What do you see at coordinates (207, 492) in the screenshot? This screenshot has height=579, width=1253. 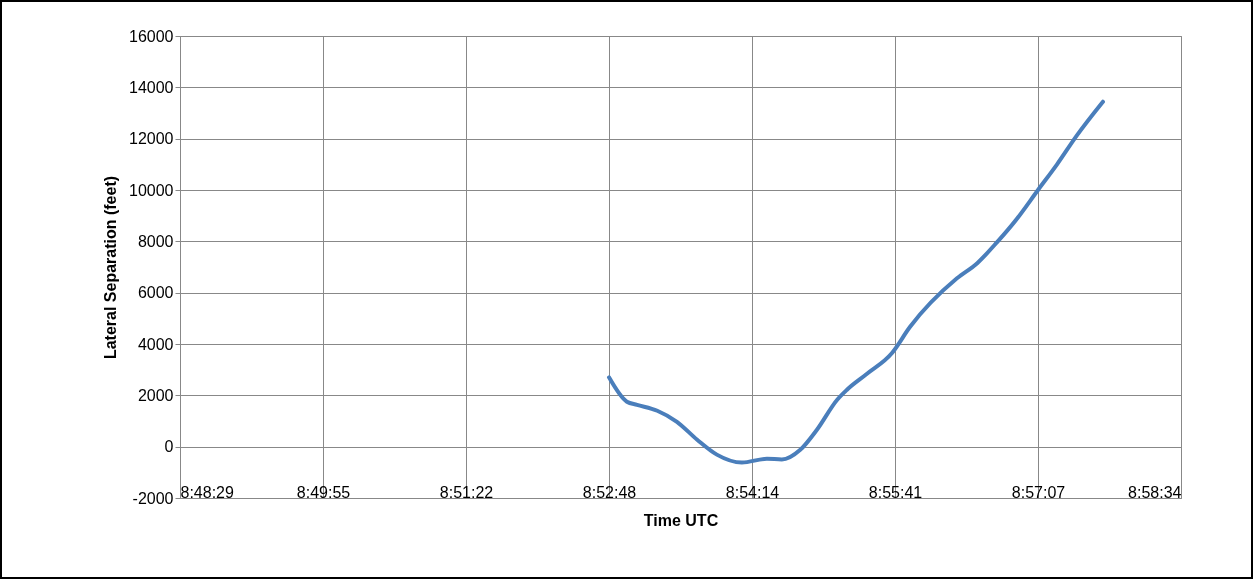 I see `x-tick-label: 8:48:29` at bounding box center [207, 492].